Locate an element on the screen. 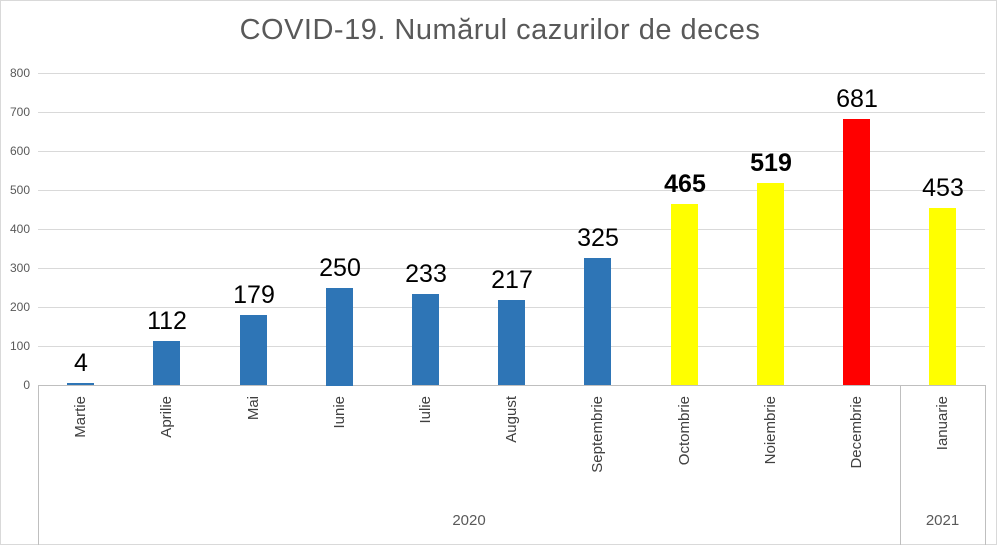  bar-martie is located at coordinates (80, 384).